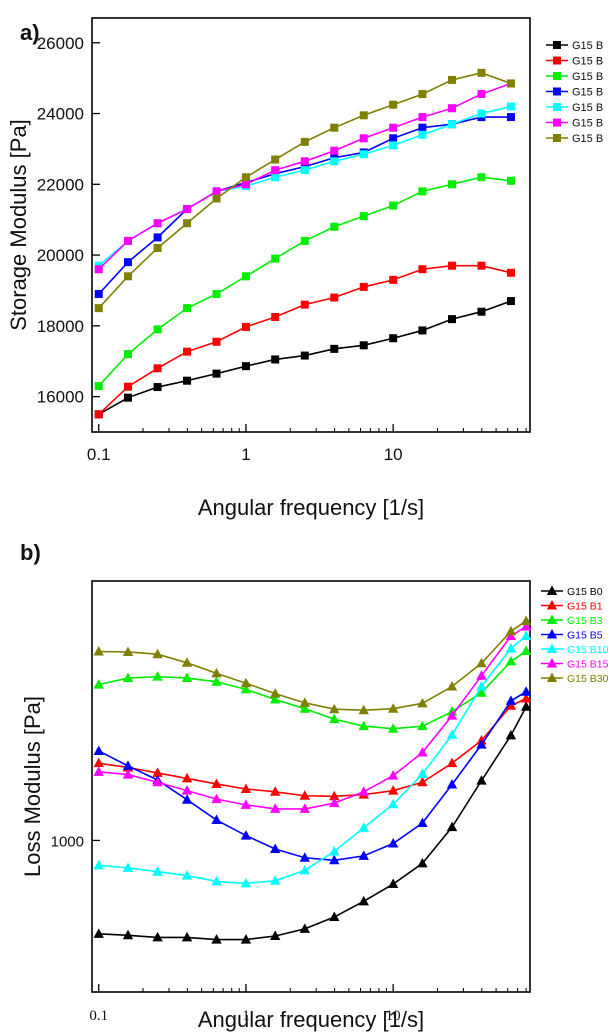  What do you see at coordinates (312, 689) in the screenshot?
I see `series-g15-b3` at bounding box center [312, 689].